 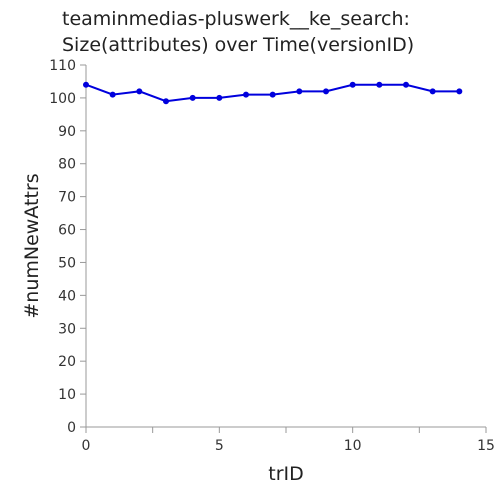 What do you see at coordinates (67, 296) in the screenshot?
I see `y-tick-label: 40` at bounding box center [67, 296].